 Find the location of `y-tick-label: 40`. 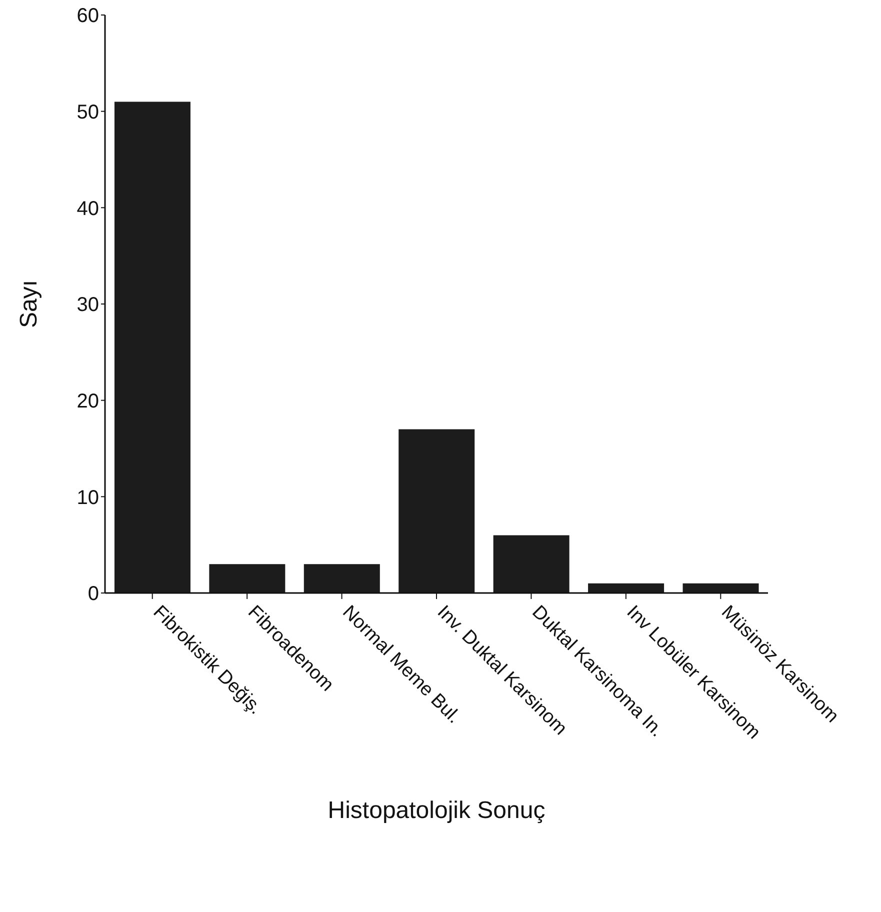

y-tick-label: 40 is located at coordinates (87, 209).